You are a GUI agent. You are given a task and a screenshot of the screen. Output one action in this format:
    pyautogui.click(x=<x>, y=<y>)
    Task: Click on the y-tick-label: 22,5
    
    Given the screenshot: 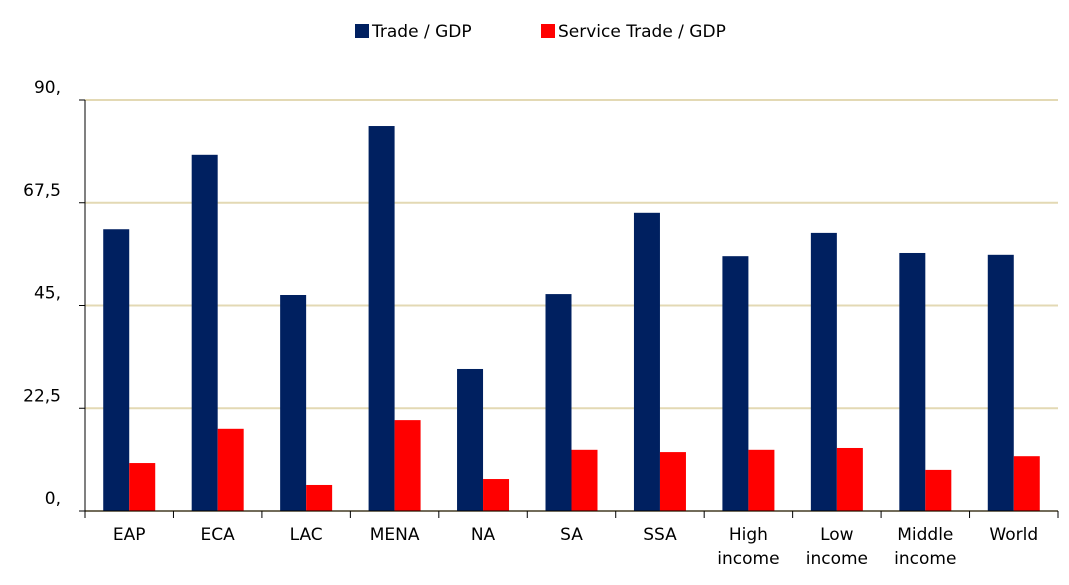 What is the action you would take?
    pyautogui.click(x=42, y=396)
    